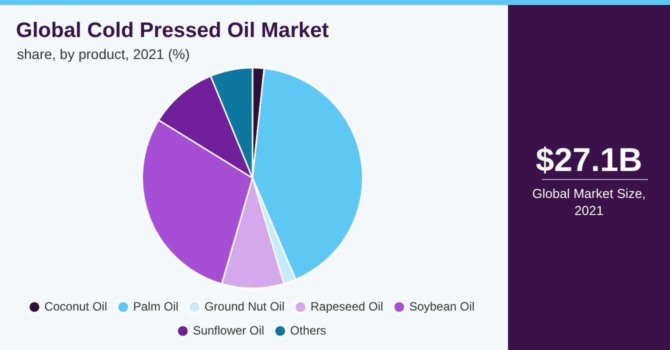  I want to click on legend-label: Ground Nut Oil, so click(244, 306).